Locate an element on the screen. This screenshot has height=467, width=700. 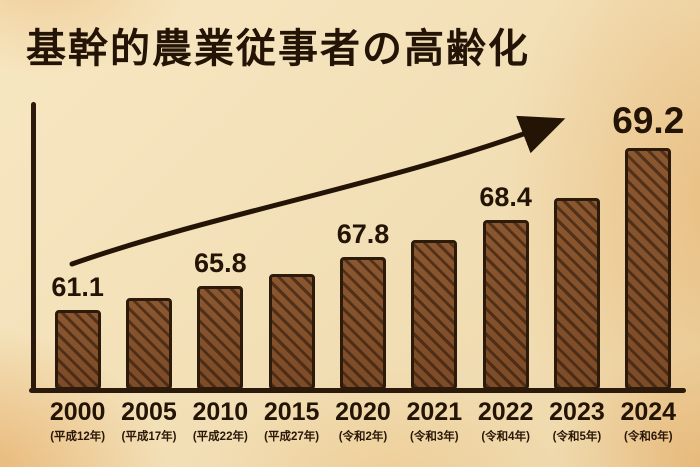
x-tick-year: 2022 is located at coordinates (505, 412).